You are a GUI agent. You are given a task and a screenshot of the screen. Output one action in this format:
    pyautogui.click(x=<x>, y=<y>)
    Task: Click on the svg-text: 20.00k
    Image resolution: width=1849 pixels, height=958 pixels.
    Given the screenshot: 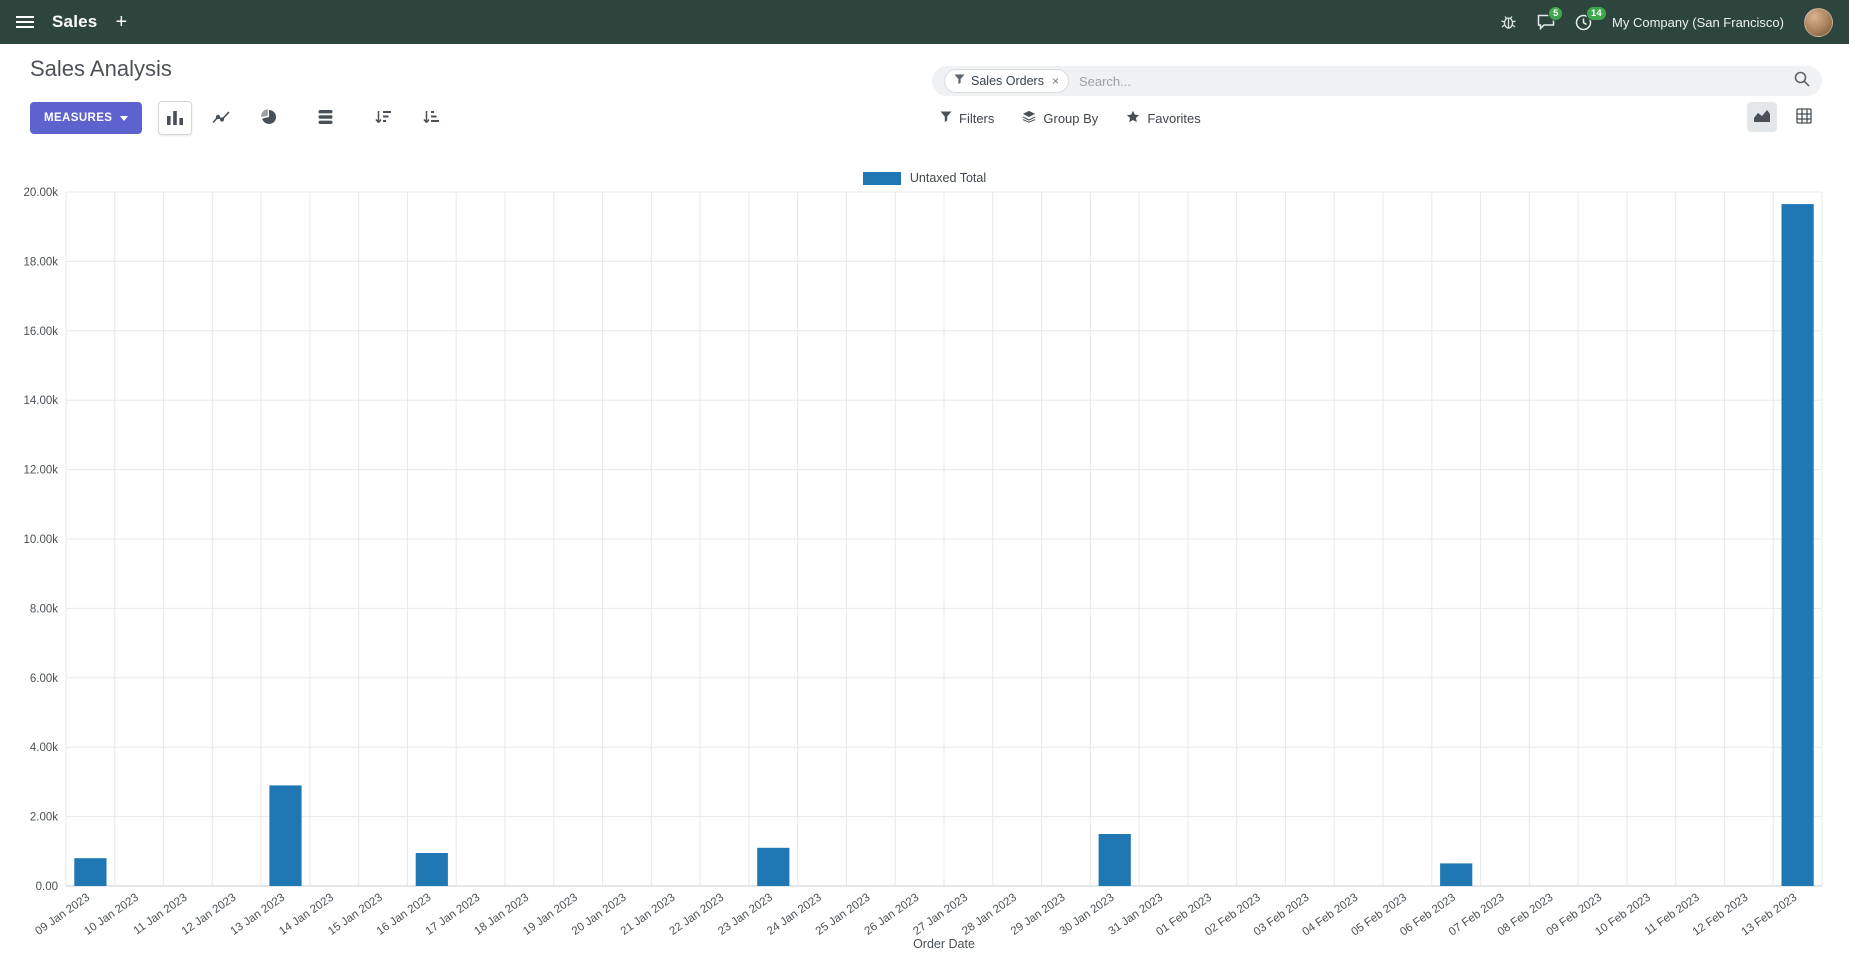 What is the action you would take?
    pyautogui.click(x=40, y=193)
    